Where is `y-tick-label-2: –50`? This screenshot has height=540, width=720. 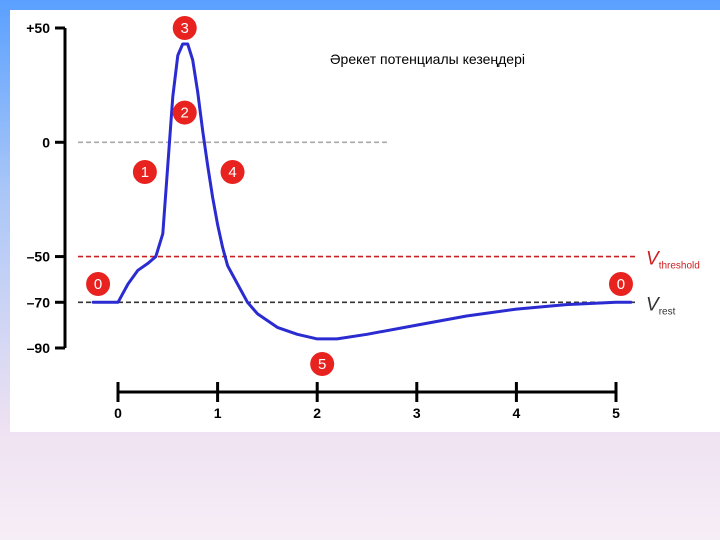
y-tick-label-2: –50 is located at coordinates (39, 257).